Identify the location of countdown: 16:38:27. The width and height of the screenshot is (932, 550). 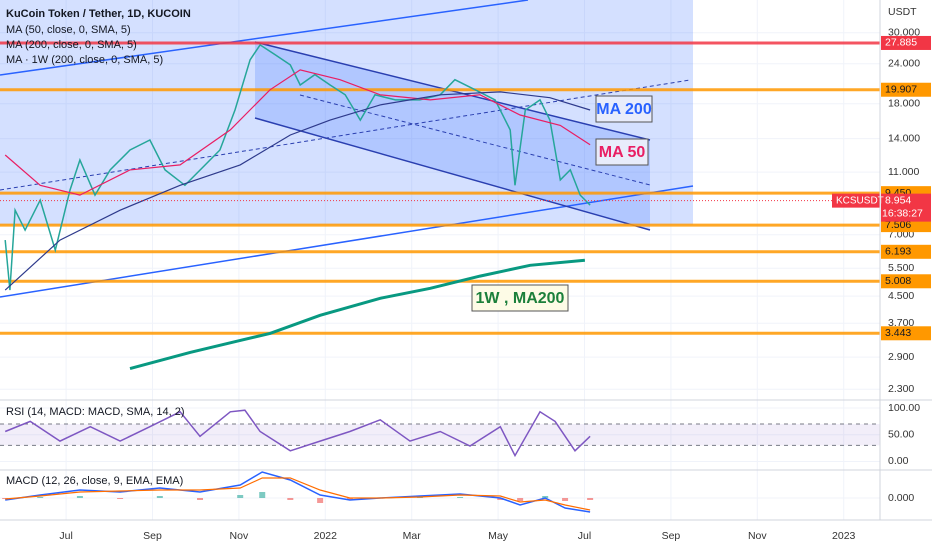
(902, 213).